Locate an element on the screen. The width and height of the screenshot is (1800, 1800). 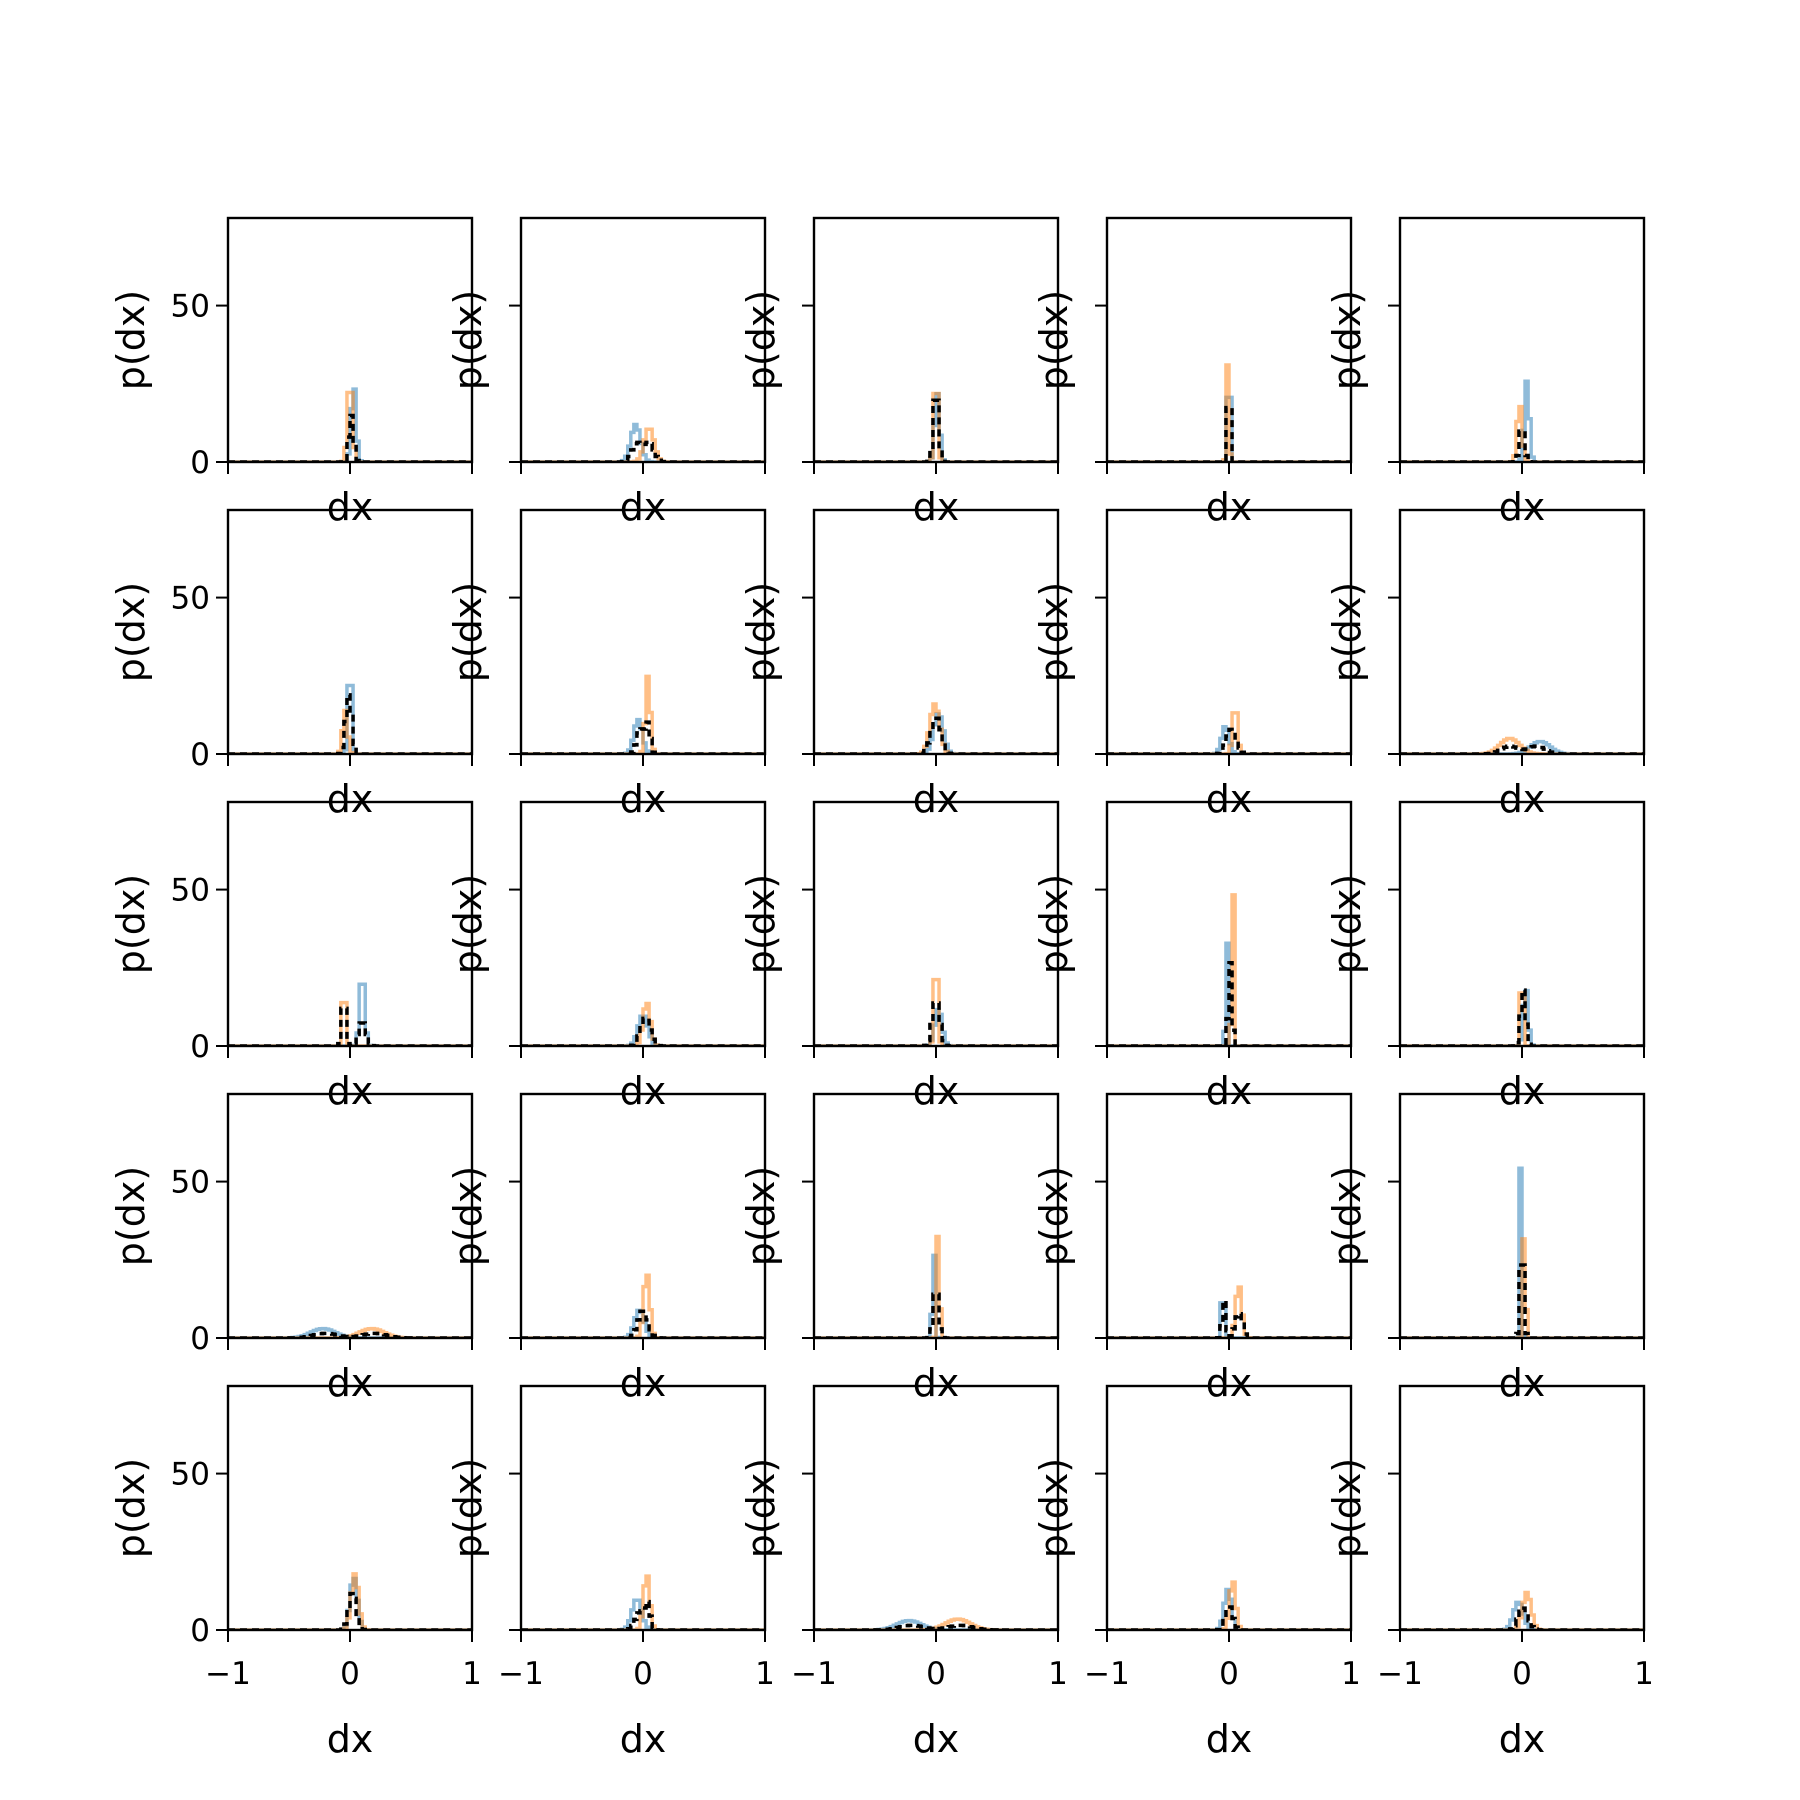
subplot-panel-23: −1 0 1 dx p(dx) is located at coordinates (903, 1572).